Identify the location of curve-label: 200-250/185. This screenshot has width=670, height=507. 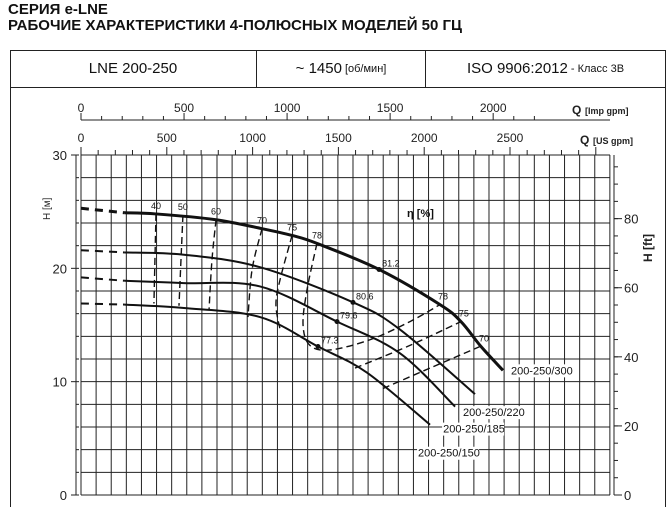
(474, 430).